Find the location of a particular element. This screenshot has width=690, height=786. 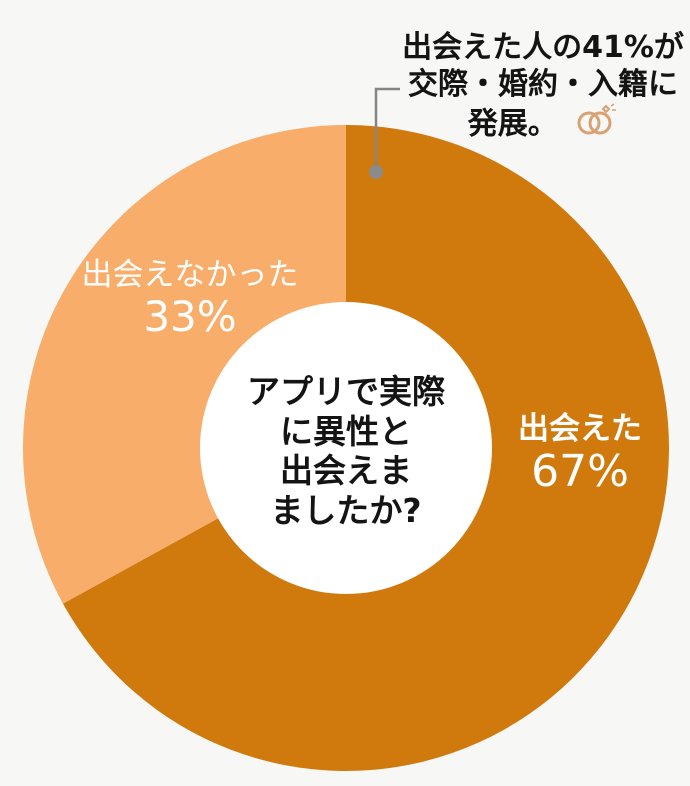

callout-leader-dot is located at coordinates (376, 172).